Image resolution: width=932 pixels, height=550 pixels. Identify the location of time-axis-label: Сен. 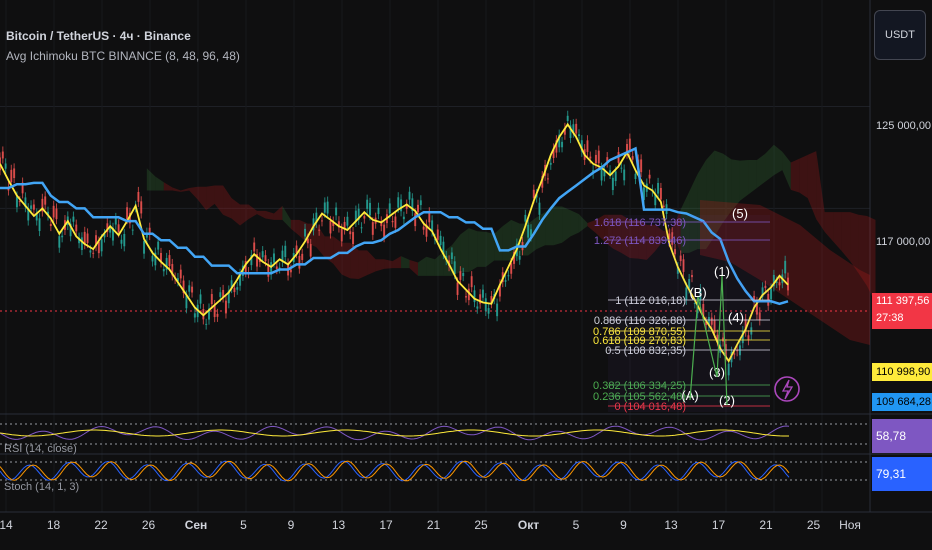
(196, 525).